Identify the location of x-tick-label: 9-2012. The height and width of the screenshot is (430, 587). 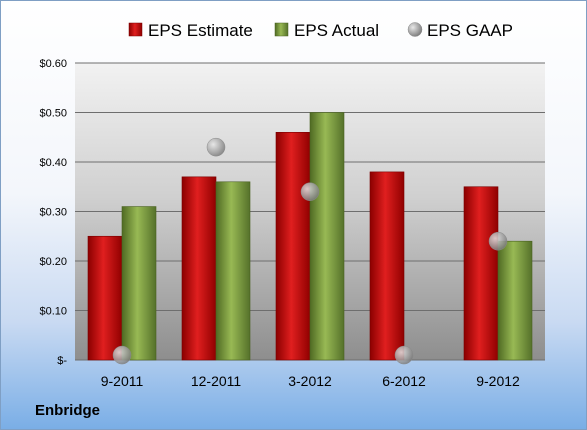
(498, 381).